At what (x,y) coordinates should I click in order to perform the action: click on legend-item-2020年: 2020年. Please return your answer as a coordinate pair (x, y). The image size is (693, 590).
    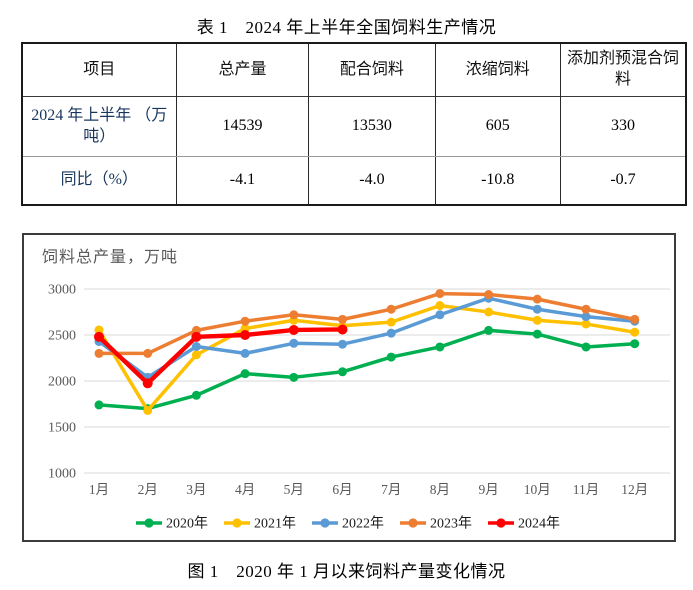
    Looking at the image, I should click on (172, 524).